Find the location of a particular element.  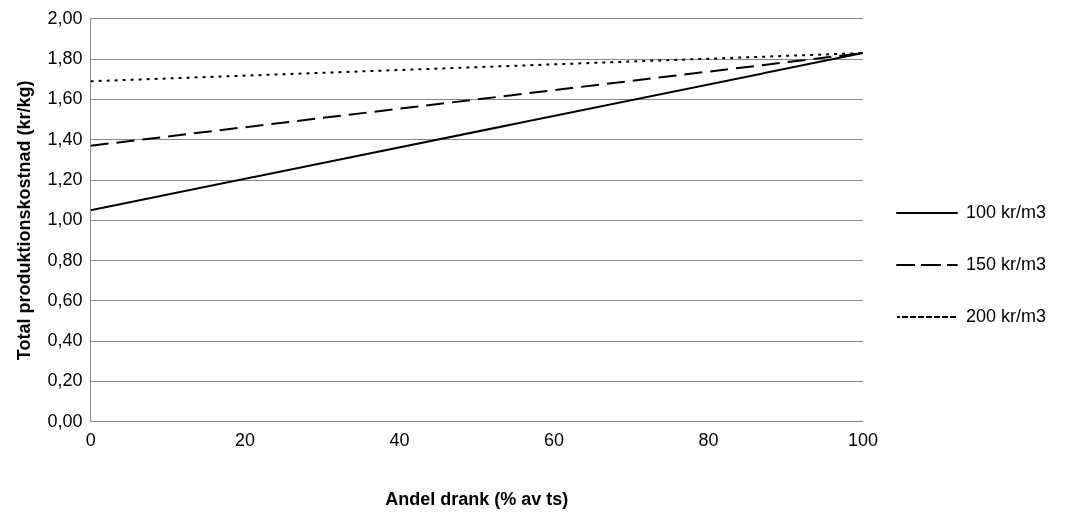

y-tick-label: 1,60 is located at coordinates (65, 98).